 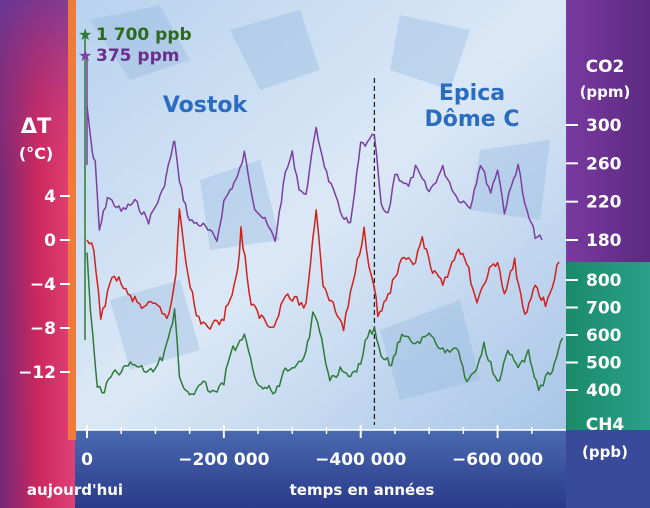 What do you see at coordinates (604, 281) in the screenshot?
I see `ch4-tick-label: 800` at bounding box center [604, 281].